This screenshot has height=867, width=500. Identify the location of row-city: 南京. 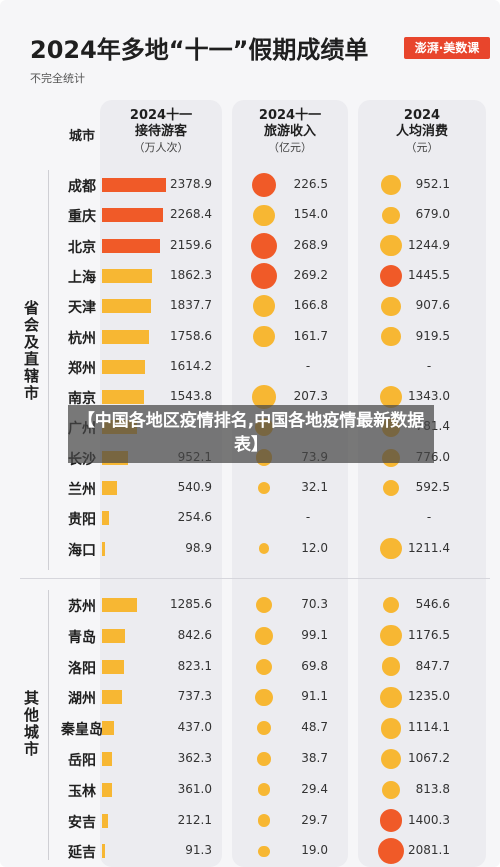
(82, 399).